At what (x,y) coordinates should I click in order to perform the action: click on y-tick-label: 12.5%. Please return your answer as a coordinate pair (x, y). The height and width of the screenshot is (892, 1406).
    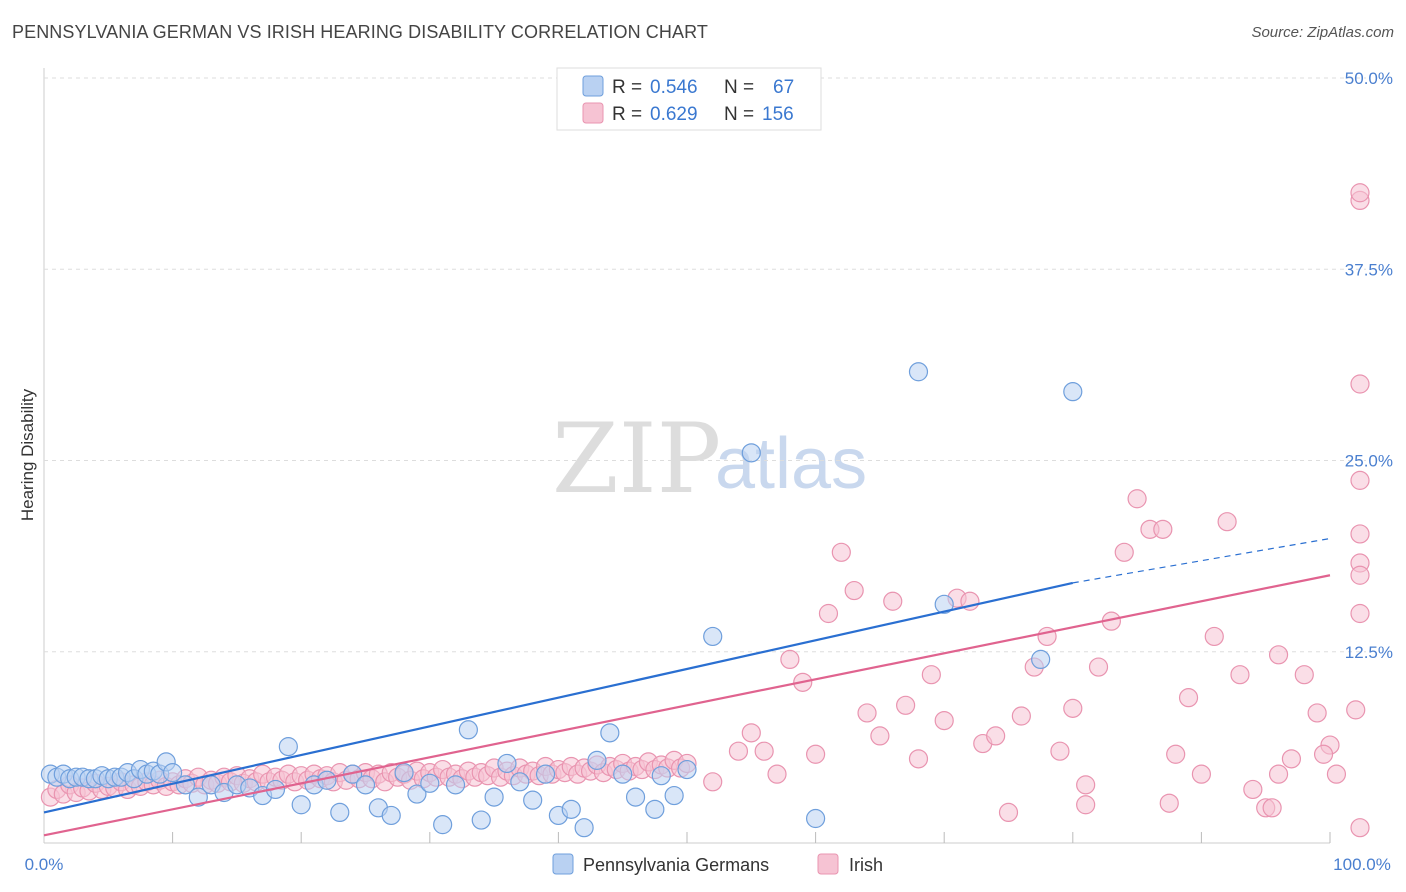
    Looking at the image, I should click on (1369, 652).